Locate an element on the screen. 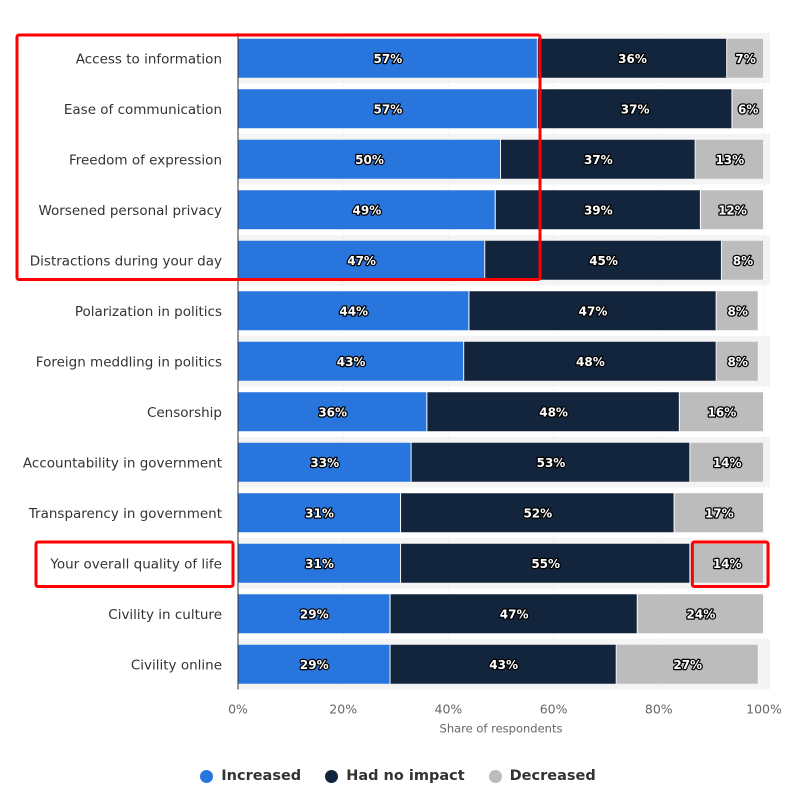  legend: Increased Had no impact Decreased is located at coordinates (398, 776).